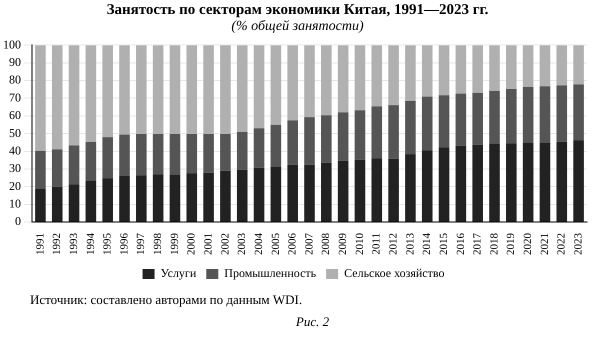 Image resolution: width=595 pixels, height=352 pixels. I want to click on y-tick-label: 80, so click(15, 79).